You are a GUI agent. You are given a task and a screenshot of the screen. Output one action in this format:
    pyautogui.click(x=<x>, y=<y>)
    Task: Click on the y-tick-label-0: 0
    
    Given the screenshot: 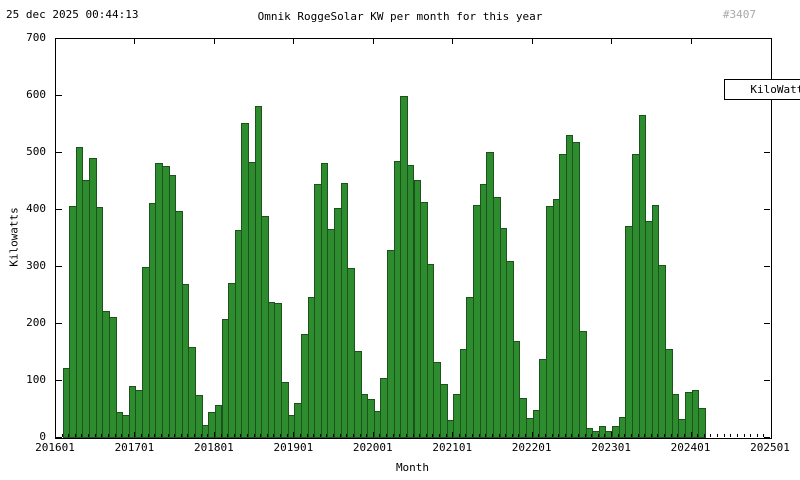 What is the action you would take?
    pyautogui.click(x=42, y=436)
    